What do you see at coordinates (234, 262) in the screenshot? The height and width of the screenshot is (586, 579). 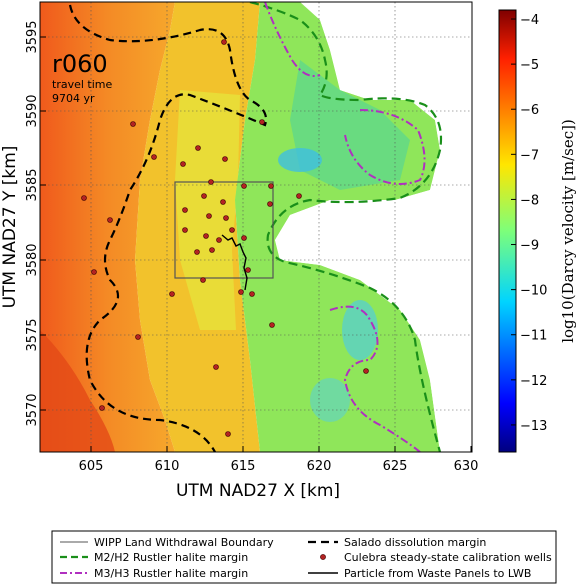 I see `particle-path` at bounding box center [234, 262].